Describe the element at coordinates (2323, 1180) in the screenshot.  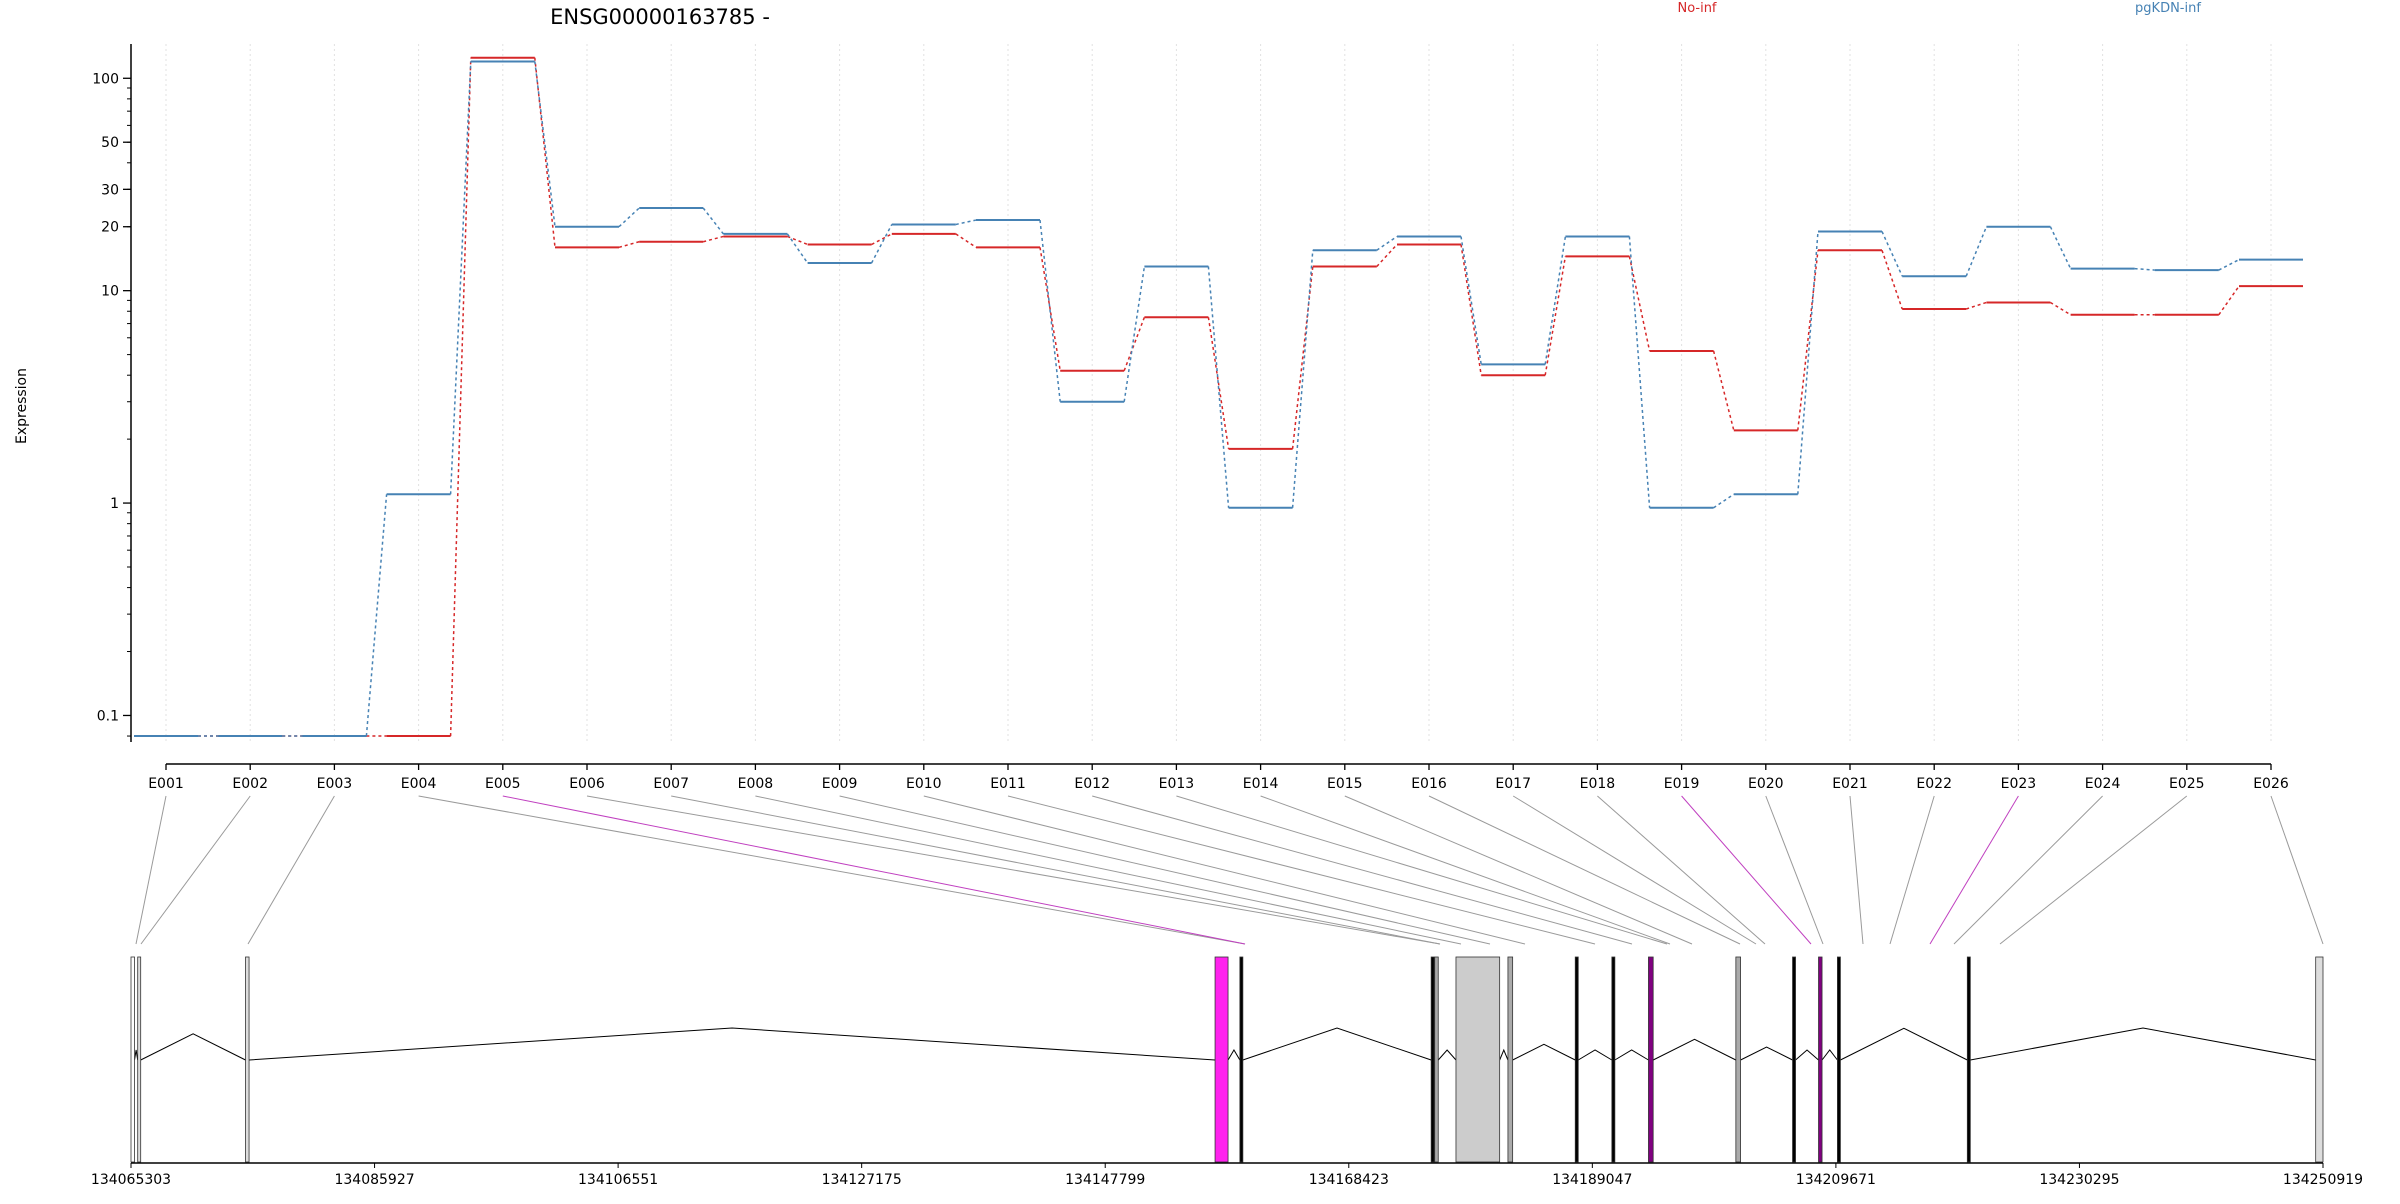
I see `coordinate-tick-label: 134250919` at that location.